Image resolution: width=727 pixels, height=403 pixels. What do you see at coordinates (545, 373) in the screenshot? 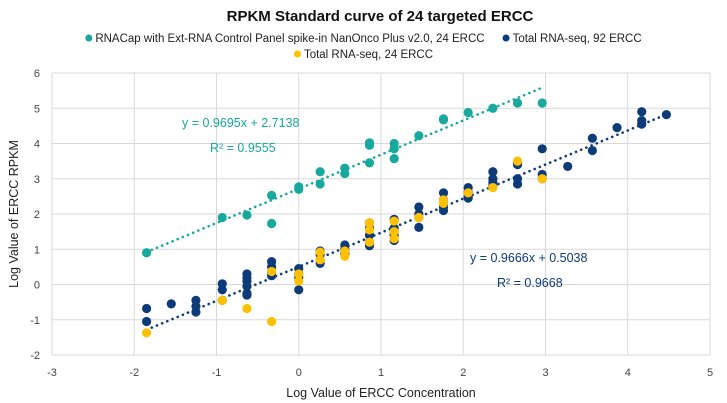
I see `x-tick-label: 3` at bounding box center [545, 373].